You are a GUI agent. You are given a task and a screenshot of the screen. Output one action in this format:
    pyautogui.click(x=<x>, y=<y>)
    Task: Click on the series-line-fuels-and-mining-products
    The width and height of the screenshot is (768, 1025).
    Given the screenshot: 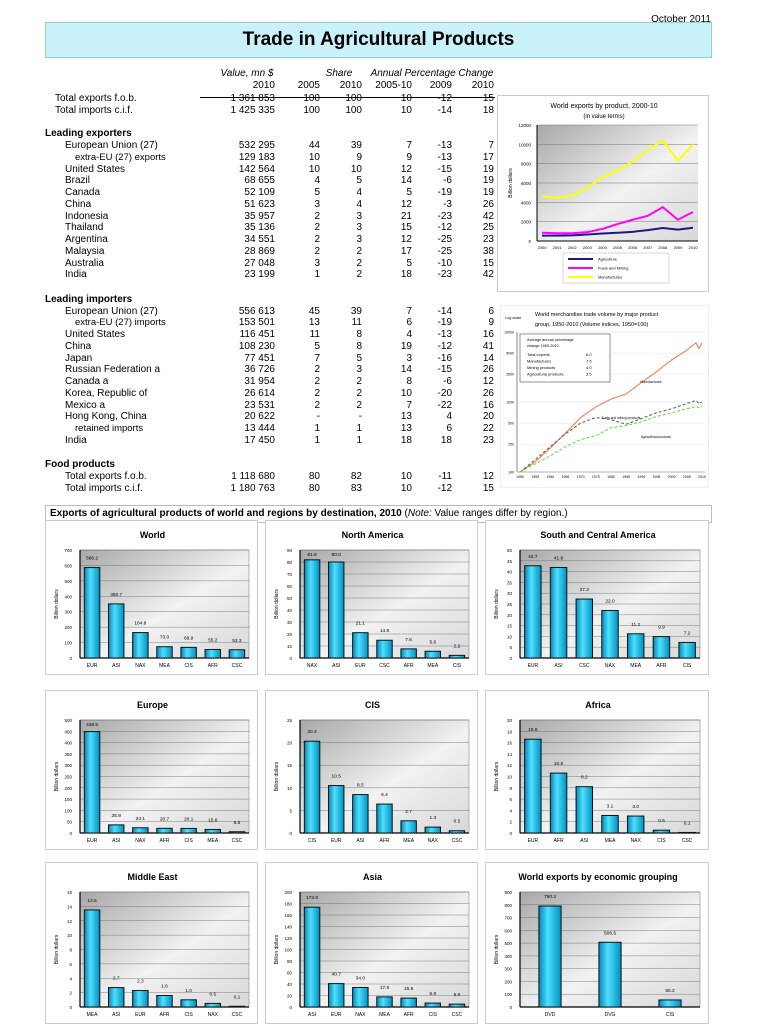 What is the action you would take?
    pyautogui.click(x=611, y=436)
    